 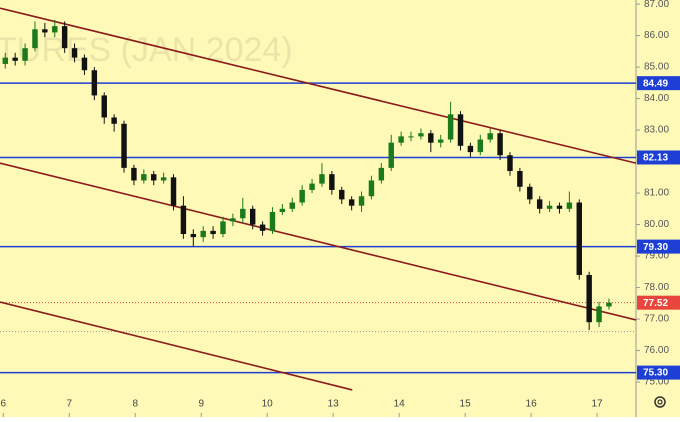 I want to click on x-tick-label: 8, so click(x=135, y=404).